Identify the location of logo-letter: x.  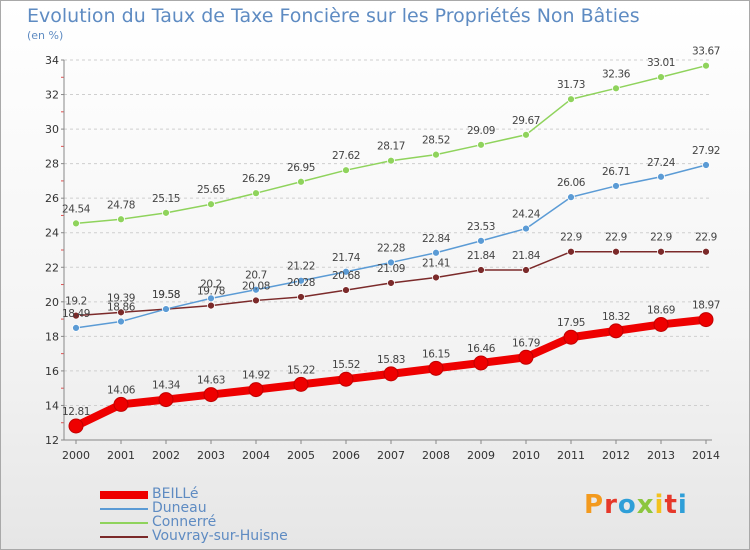
(645, 505).